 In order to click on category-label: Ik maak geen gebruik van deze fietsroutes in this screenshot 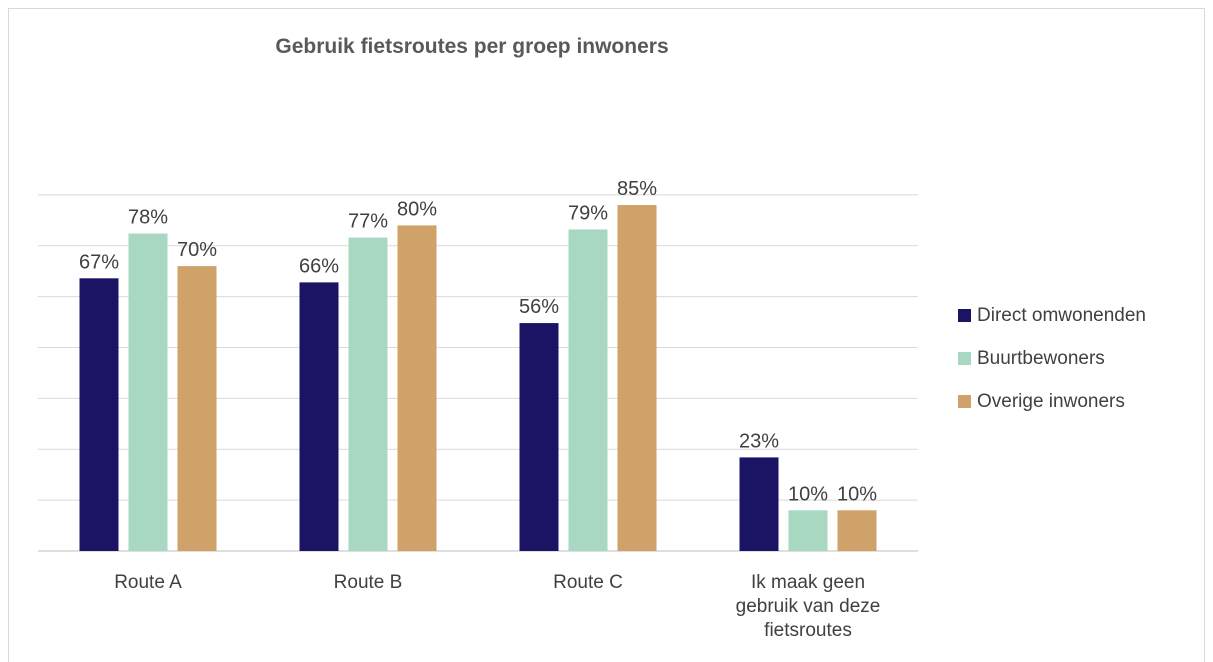, I will do `click(808, 606)`.